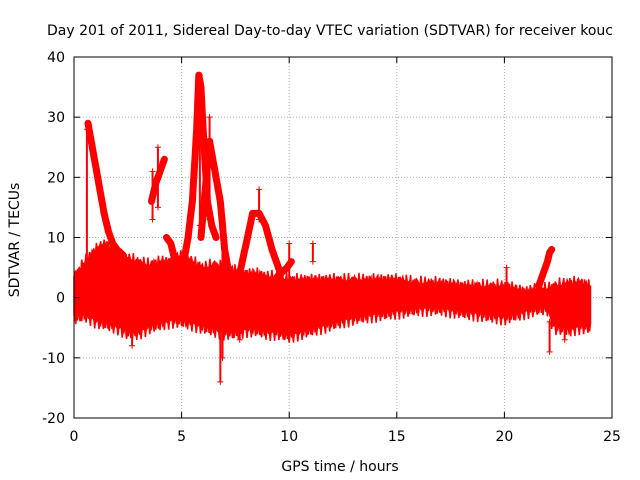 The image size is (640, 480). I want to click on y-tick-label: 0, so click(60, 299).